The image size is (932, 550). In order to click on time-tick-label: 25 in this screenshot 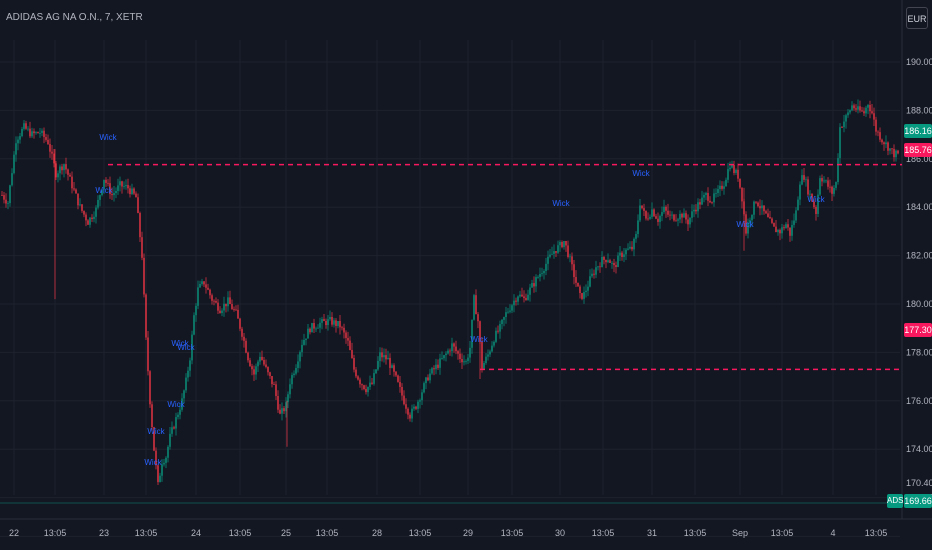, I will do `click(286, 533)`.